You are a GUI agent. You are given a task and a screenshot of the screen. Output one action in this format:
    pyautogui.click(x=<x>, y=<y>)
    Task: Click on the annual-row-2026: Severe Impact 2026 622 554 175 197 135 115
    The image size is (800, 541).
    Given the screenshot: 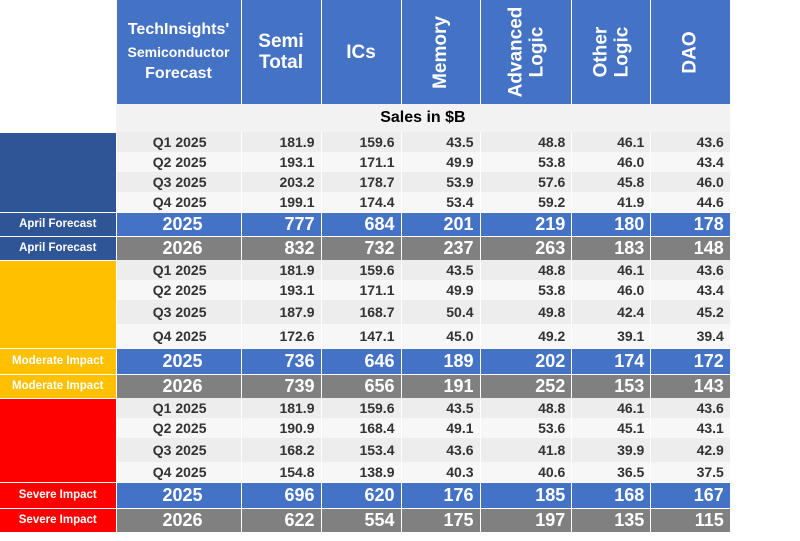 What is the action you would take?
    pyautogui.click(x=365, y=519)
    